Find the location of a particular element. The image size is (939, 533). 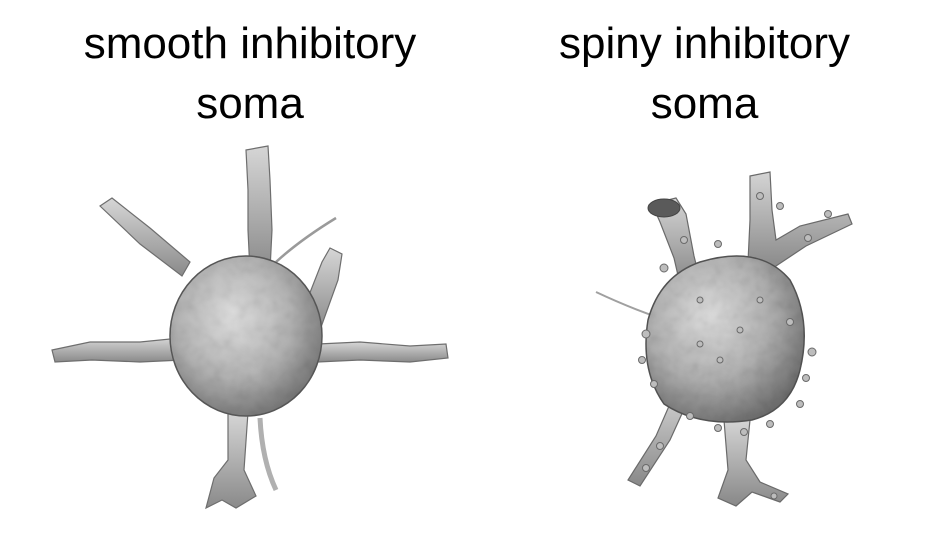

spiny-soma-body is located at coordinates (725, 339).